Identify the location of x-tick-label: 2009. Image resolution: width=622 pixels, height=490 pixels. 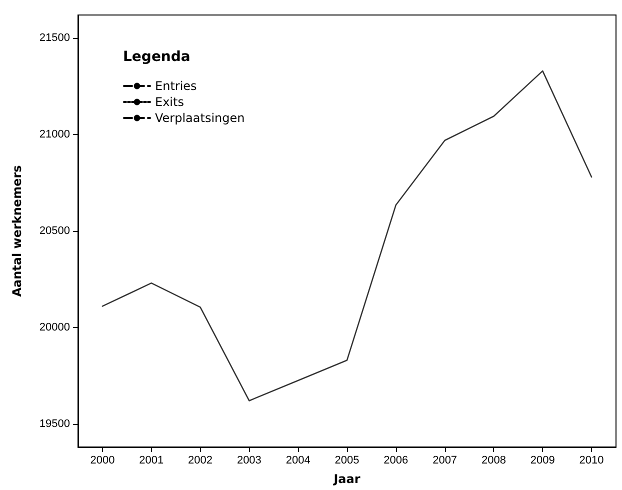
(542, 460).